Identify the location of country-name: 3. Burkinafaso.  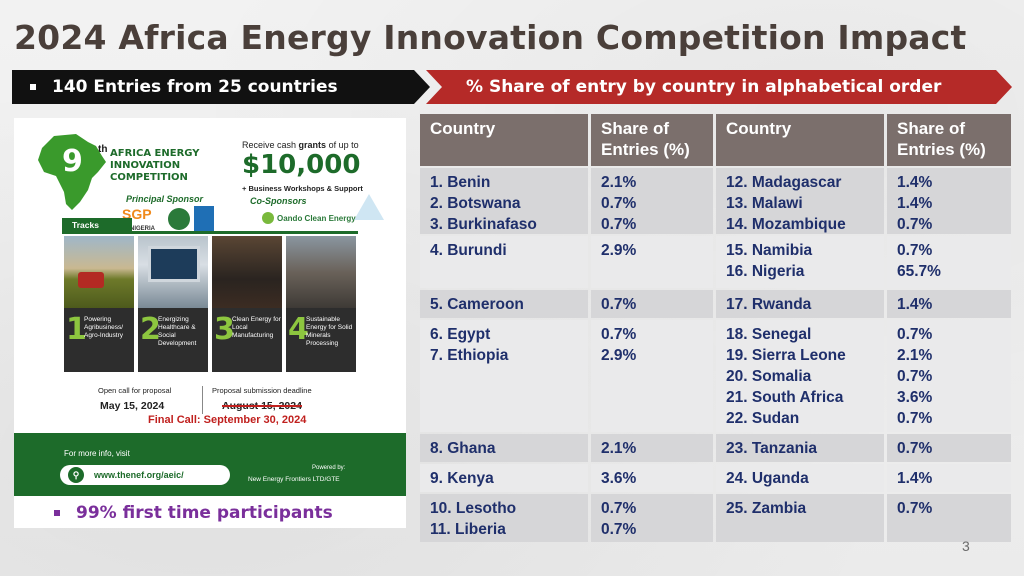
(483, 224).